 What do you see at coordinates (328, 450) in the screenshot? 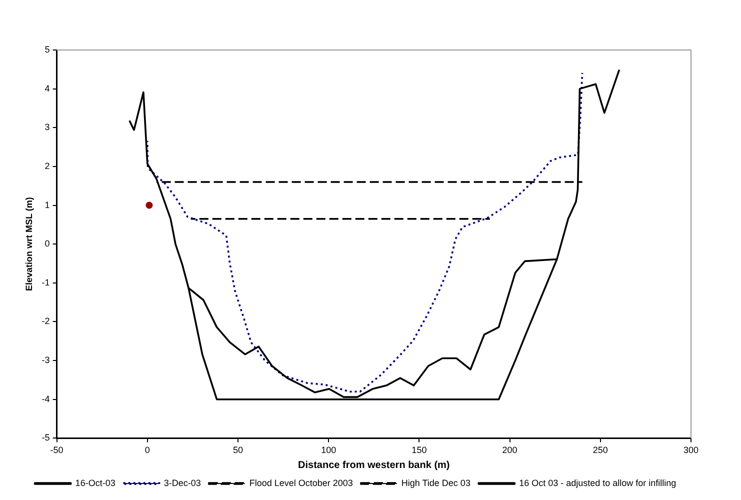
I see `x-tick-label: 100` at bounding box center [328, 450].